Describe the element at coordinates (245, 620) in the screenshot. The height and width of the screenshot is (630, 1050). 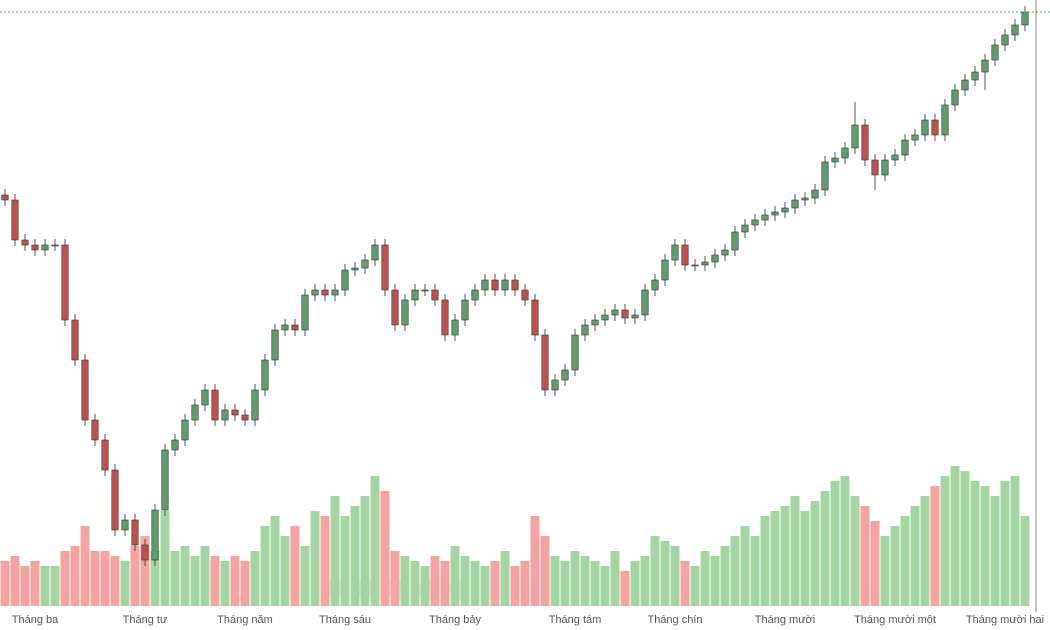
I see `x-tick-label: Tháng năm` at that location.